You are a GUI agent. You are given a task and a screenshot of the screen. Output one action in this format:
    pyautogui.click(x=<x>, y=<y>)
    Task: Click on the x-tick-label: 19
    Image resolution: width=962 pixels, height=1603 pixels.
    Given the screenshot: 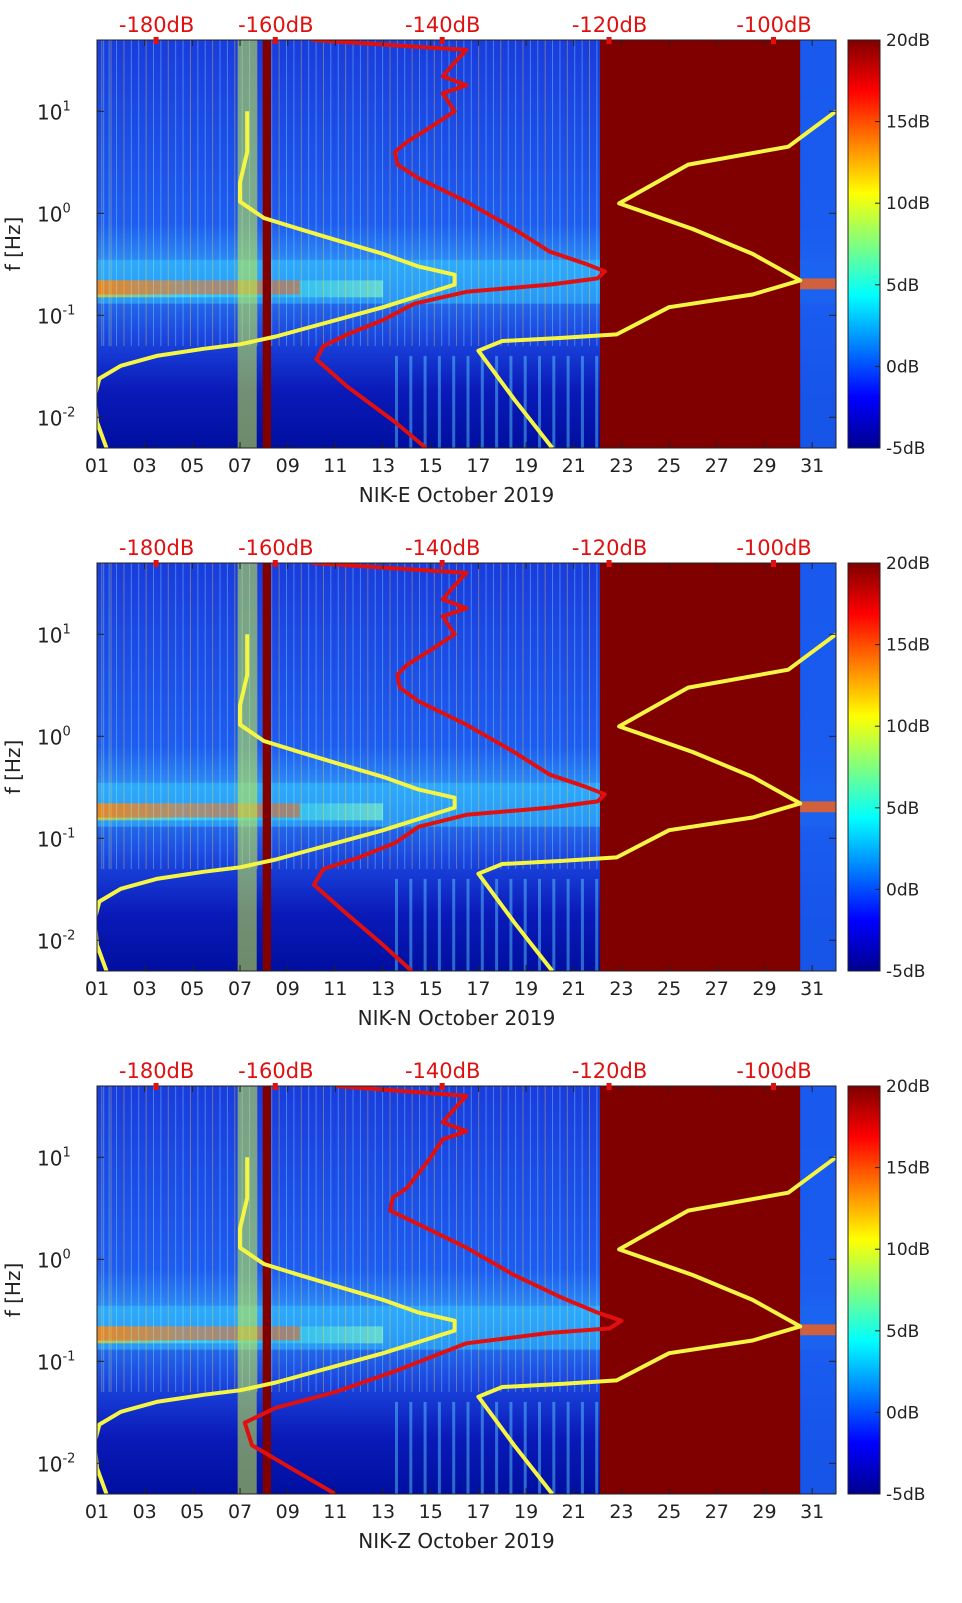 What is the action you would take?
    pyautogui.click(x=526, y=1512)
    